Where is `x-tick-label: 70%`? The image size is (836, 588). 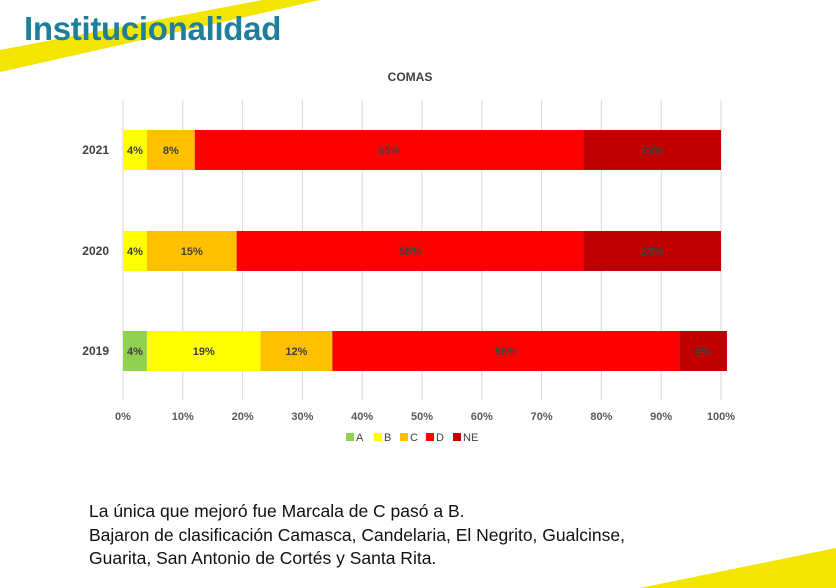 x-tick-label: 70% is located at coordinates (542, 417).